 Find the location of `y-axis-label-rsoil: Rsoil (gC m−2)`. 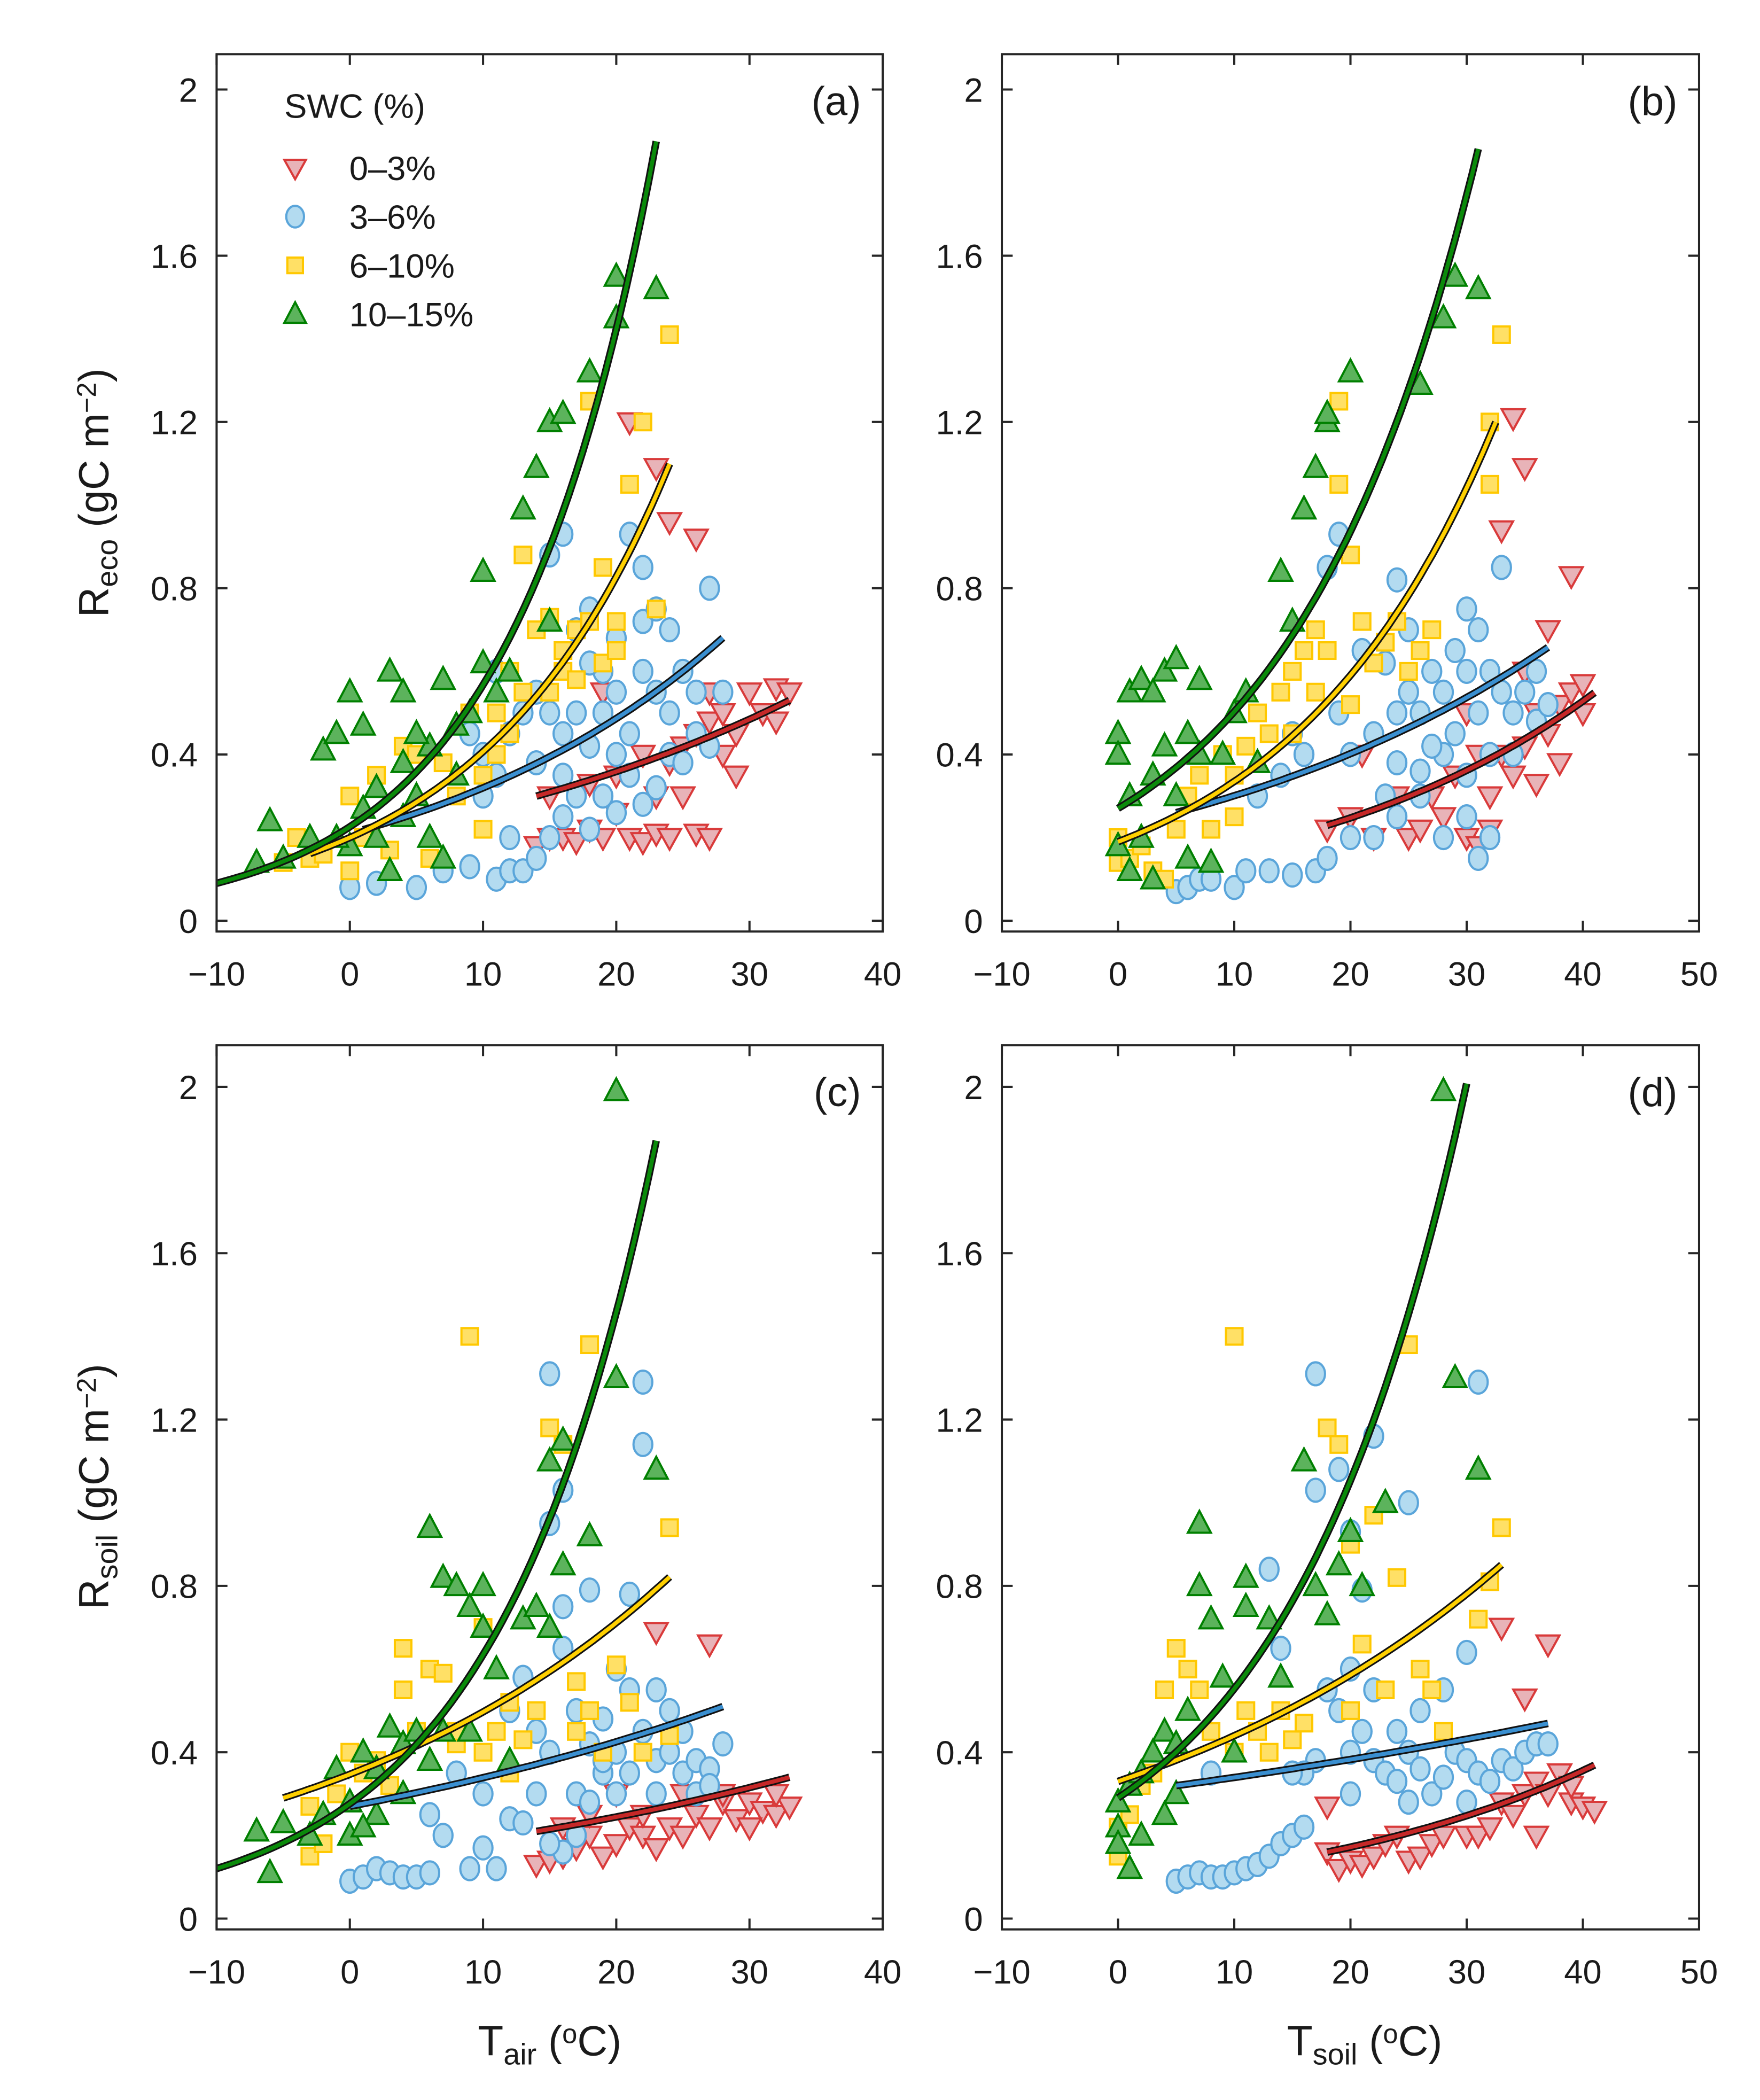

y-axis-label-rsoil: Rsoil (gC m−2) is located at coordinates (97, 1486).